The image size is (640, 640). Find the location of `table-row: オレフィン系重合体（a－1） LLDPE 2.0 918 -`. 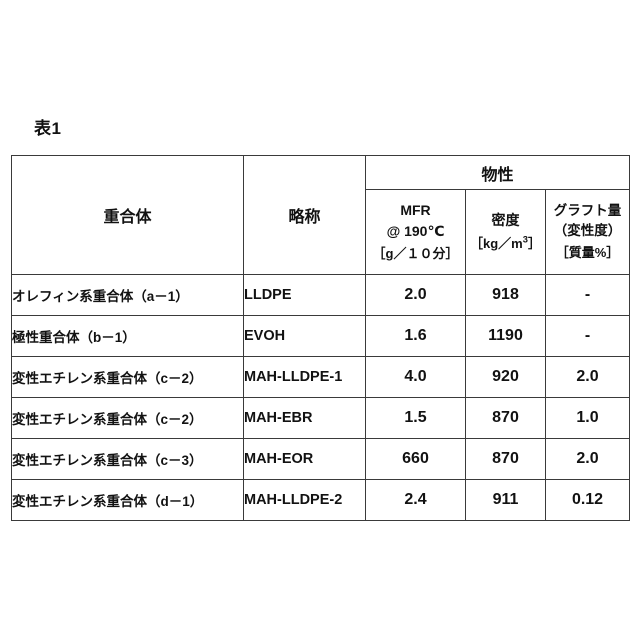

table-row: オレフィン系重合体（a－1） LLDPE 2.0 918 - is located at coordinates (321, 295).